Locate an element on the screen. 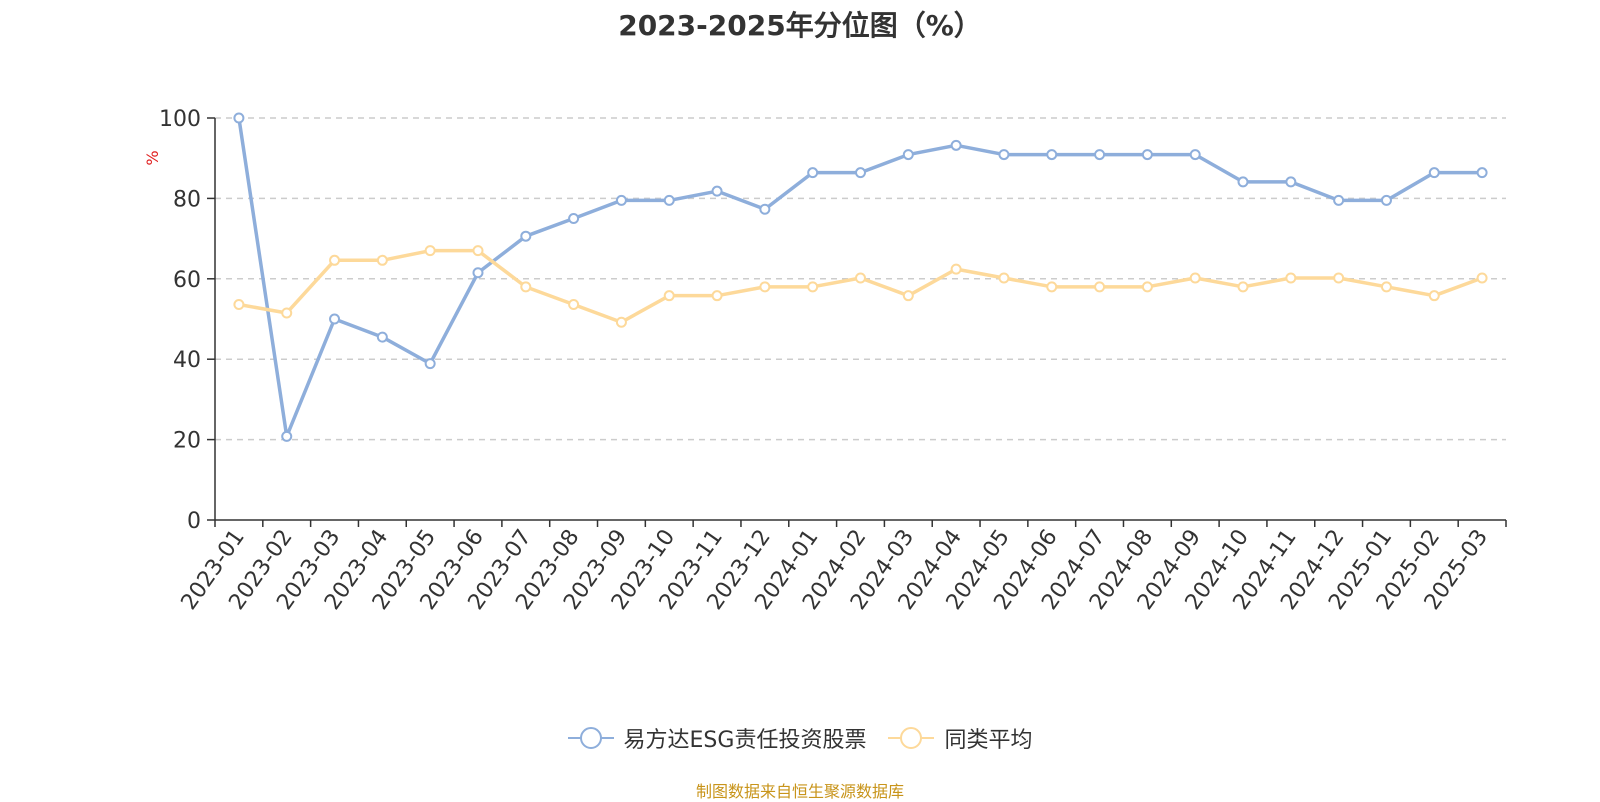  data-source-note: 制图数据来自恒生聚源数据库 is located at coordinates (799, 791).